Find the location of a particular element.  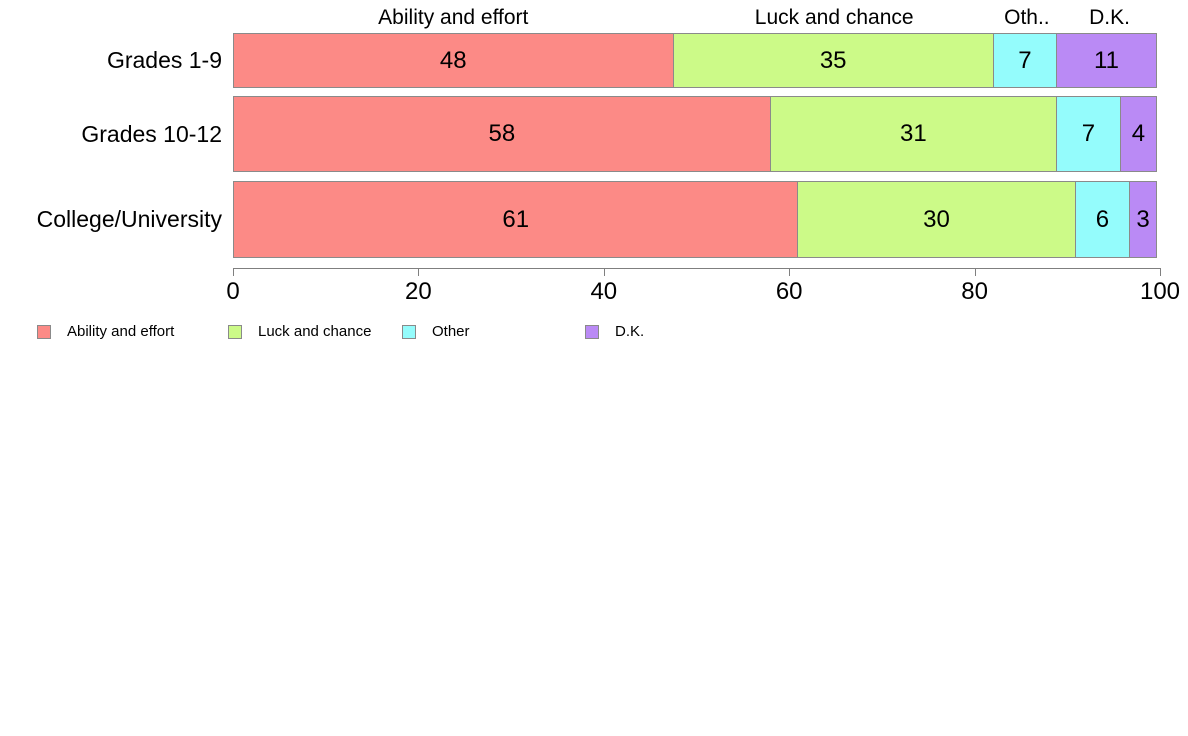

legend-item: D.K. is located at coordinates (614, 331).